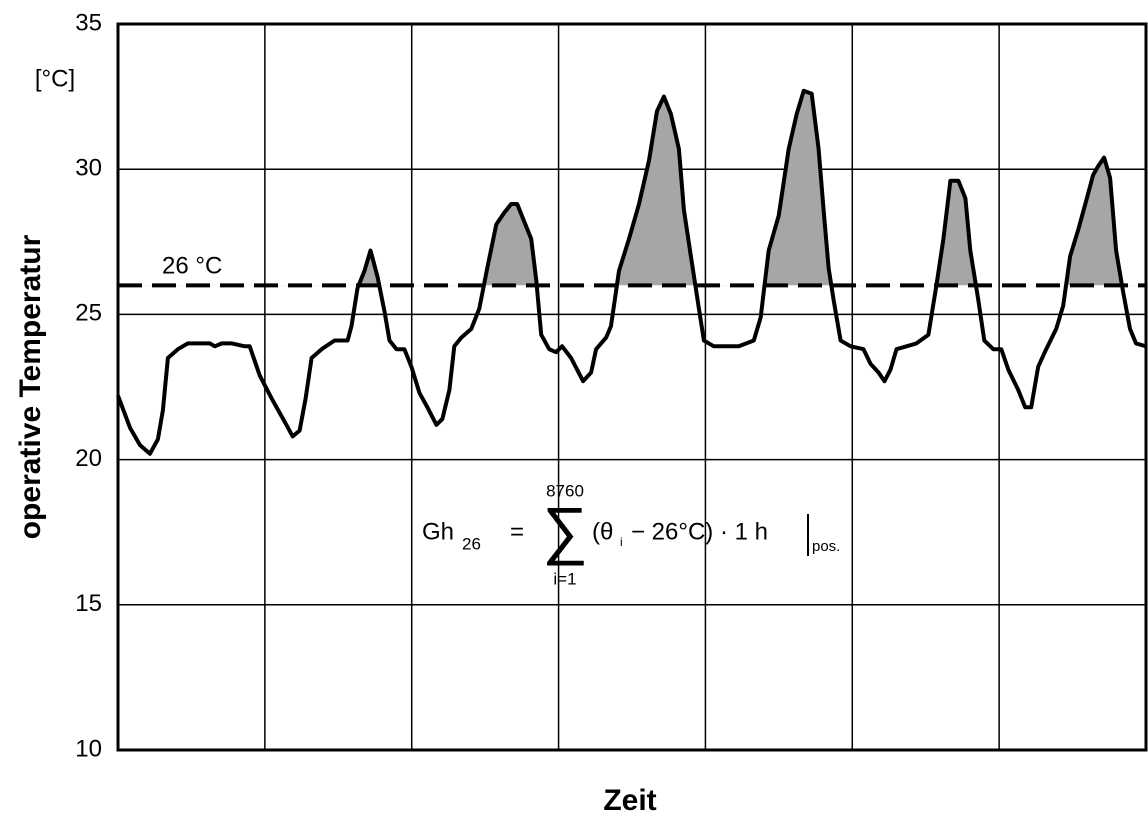 Image resolution: width=1148 pixels, height=821 pixels. What do you see at coordinates (699, 531) in the screenshot?
I see `formula-rest: − 26°C) · 1 h` at bounding box center [699, 531].